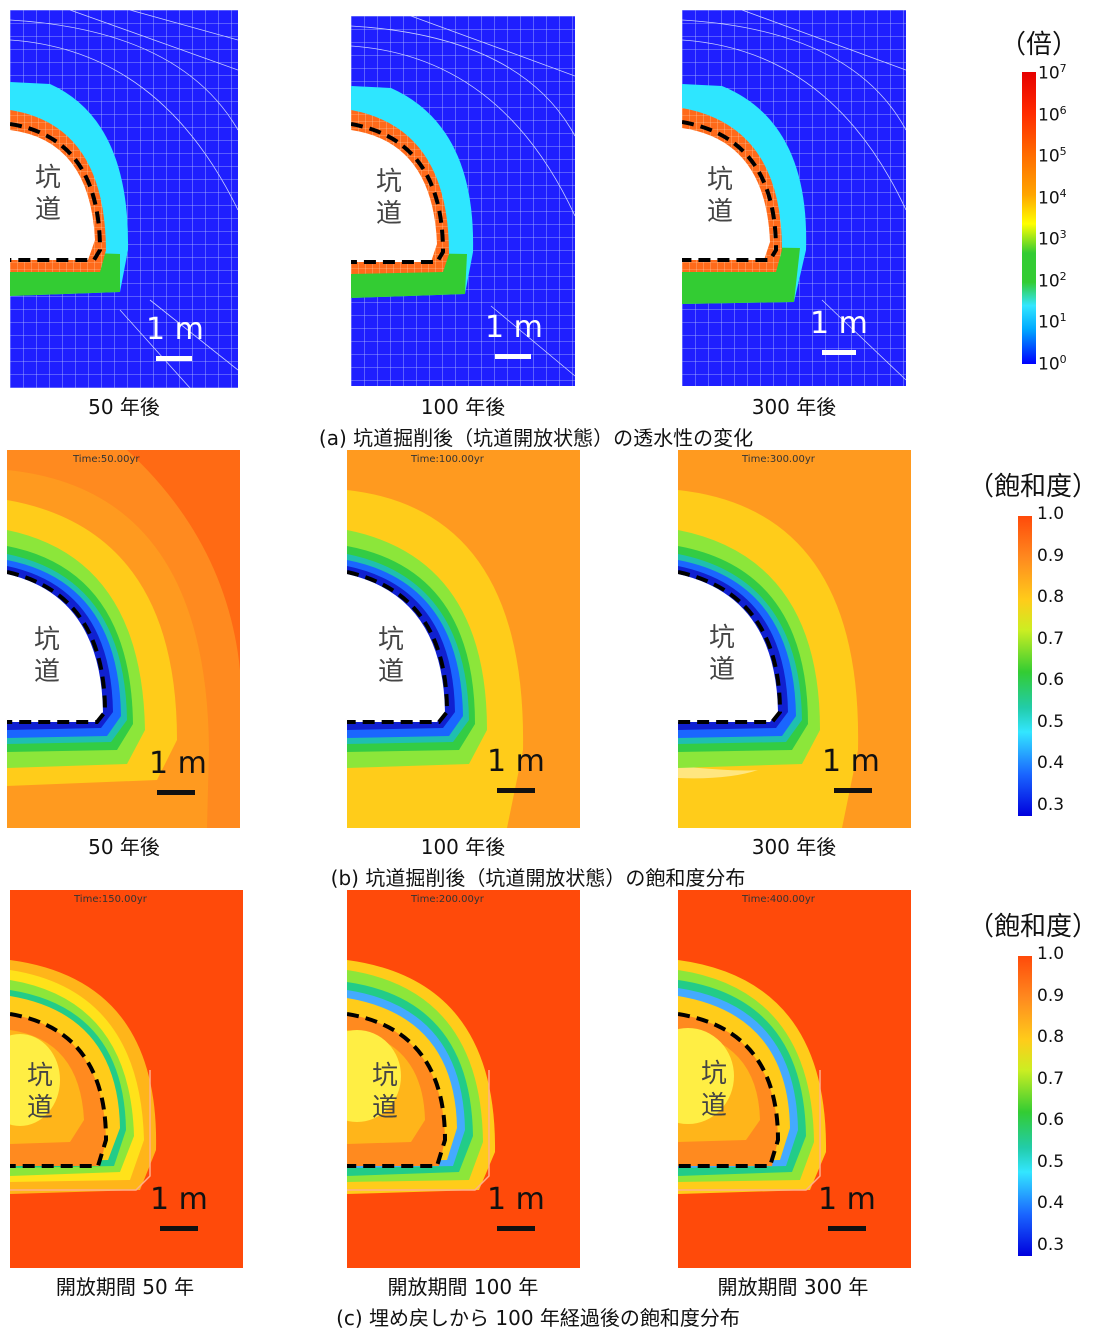 Image resolution: width=1112 pixels, height=1331 pixels. I want to click on saturation-map-50yr, so click(123, 639).